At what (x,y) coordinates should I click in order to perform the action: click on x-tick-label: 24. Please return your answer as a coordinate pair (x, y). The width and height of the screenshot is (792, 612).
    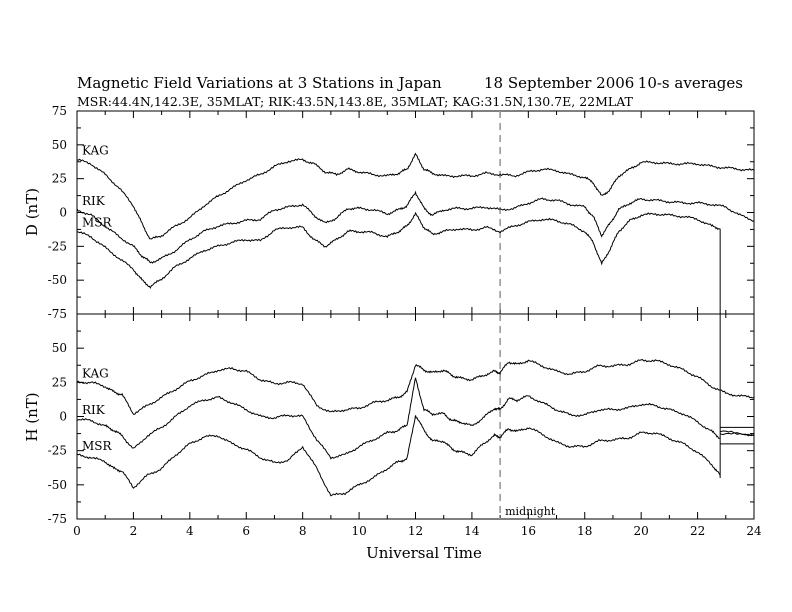
    Looking at the image, I should click on (754, 531).